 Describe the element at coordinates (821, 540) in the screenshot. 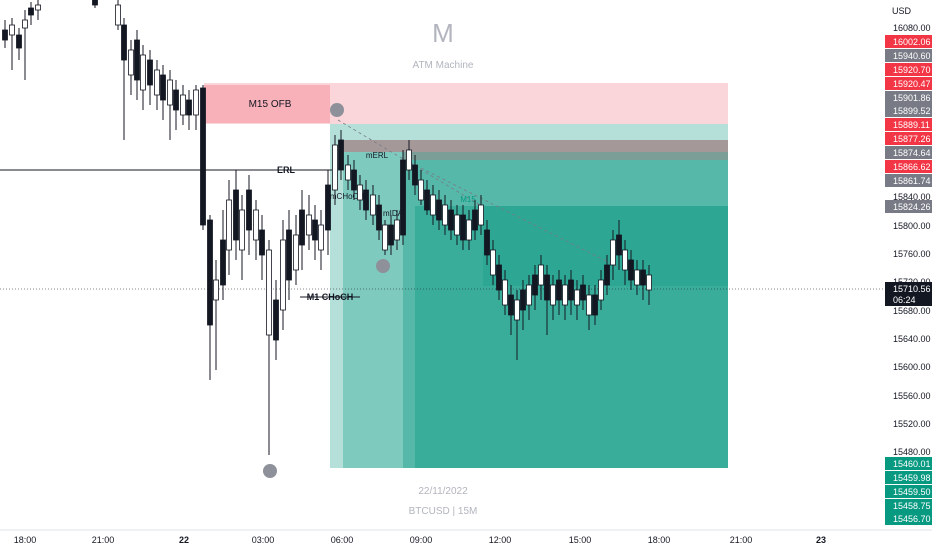

I see `time-axis-label: 23` at that location.